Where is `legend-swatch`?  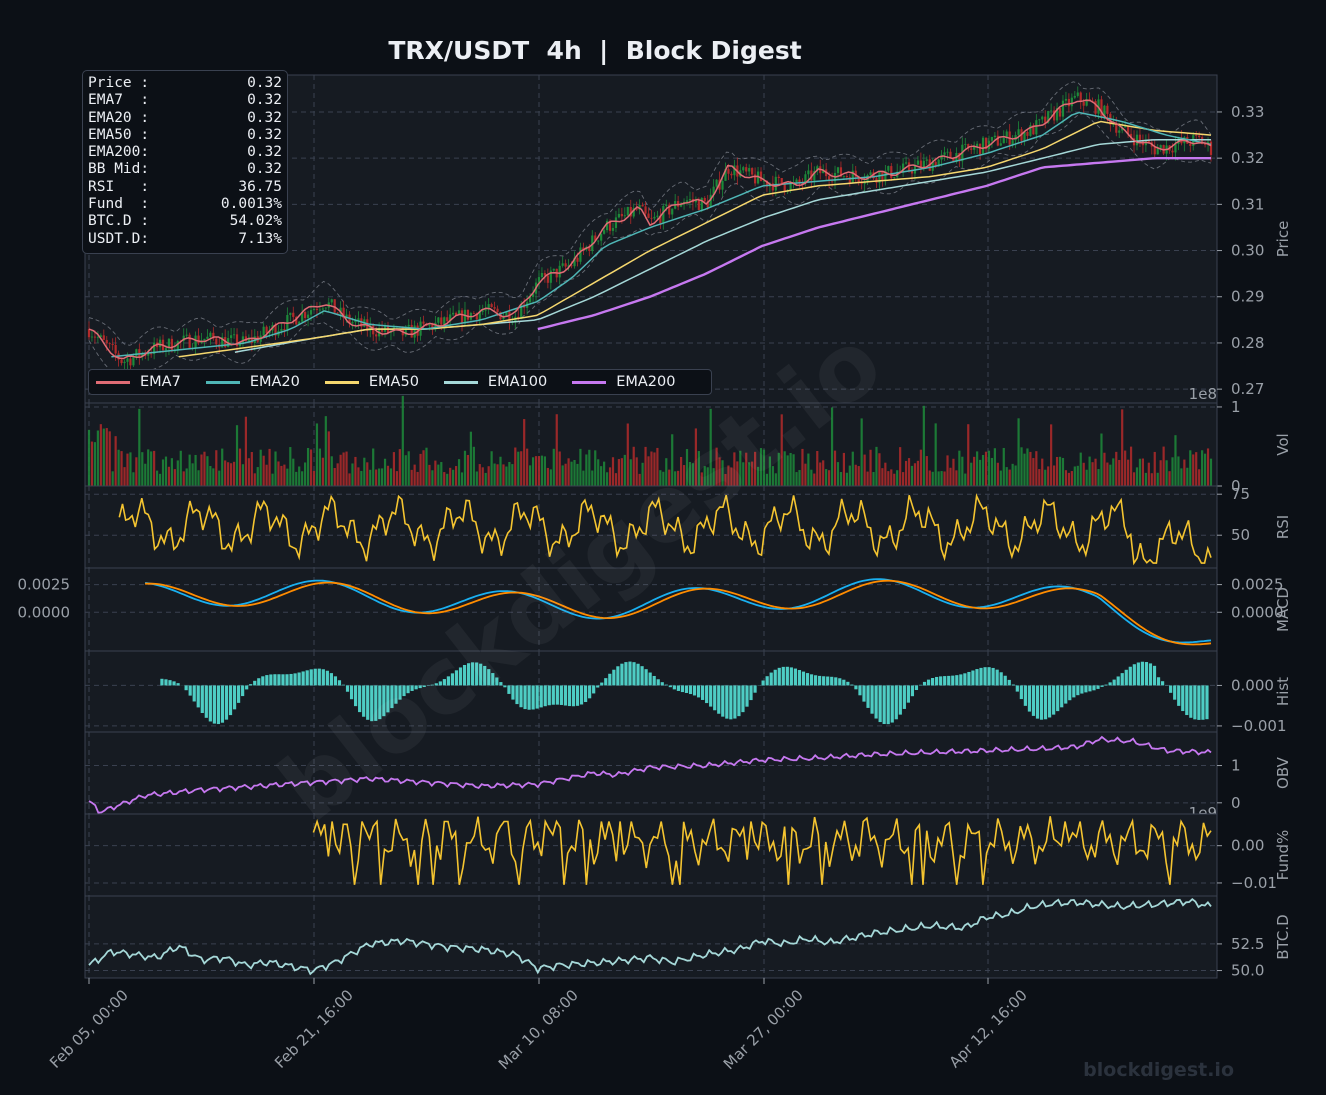
legend-swatch is located at coordinates (222, 382).